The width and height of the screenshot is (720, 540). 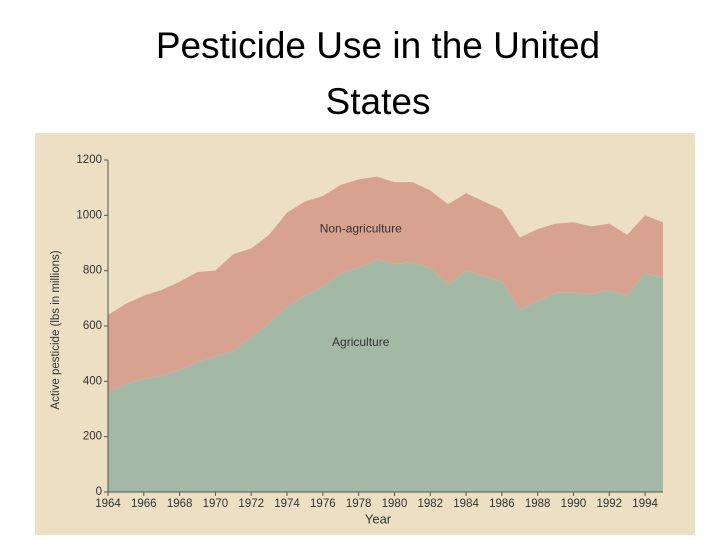 I want to click on x-tick-label: 1984, so click(x=466, y=504).